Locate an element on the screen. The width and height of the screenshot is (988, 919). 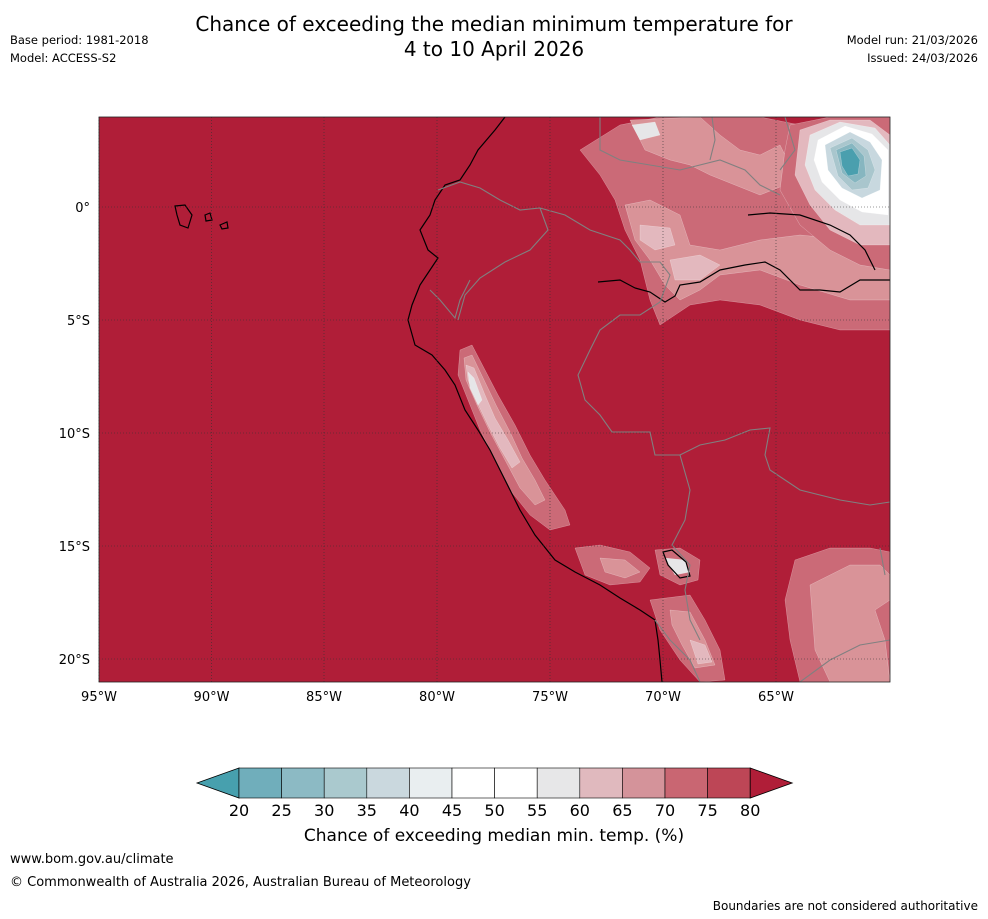
contour-55-north-small is located at coordinates (646, 131).